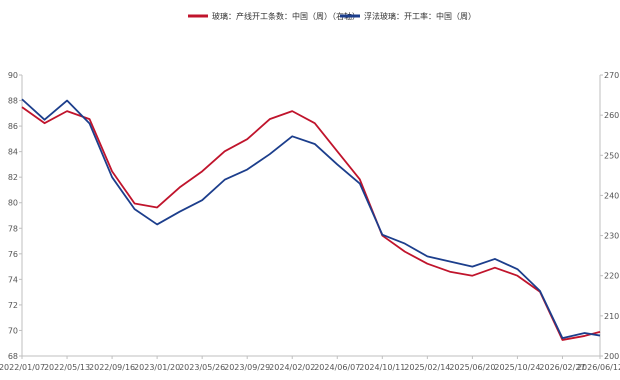 Image resolution: width=620 pixels, height=380 pixels. What do you see at coordinates (22, 367) in the screenshot?
I see `x-tick-label: 2022/01/07` at bounding box center [22, 367].